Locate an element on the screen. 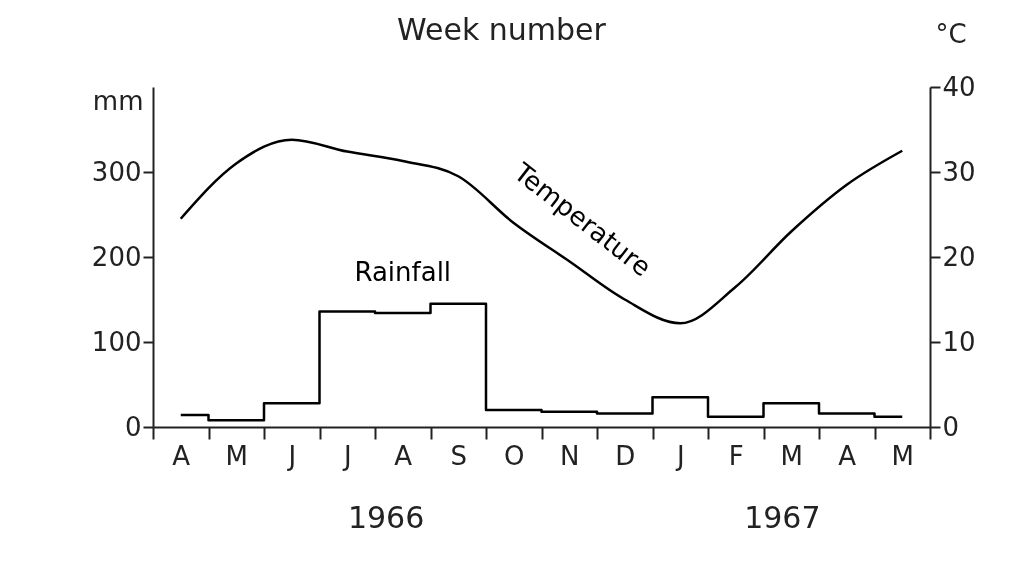  y-tick-label: 200 is located at coordinates (116, 256).